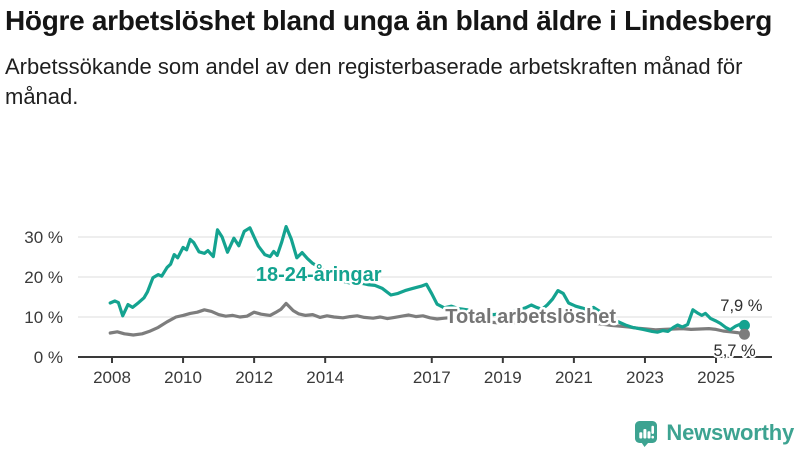 The image size is (800, 450). What do you see at coordinates (319, 274) in the screenshot?
I see `series-label: 18-24-åringar` at bounding box center [319, 274].